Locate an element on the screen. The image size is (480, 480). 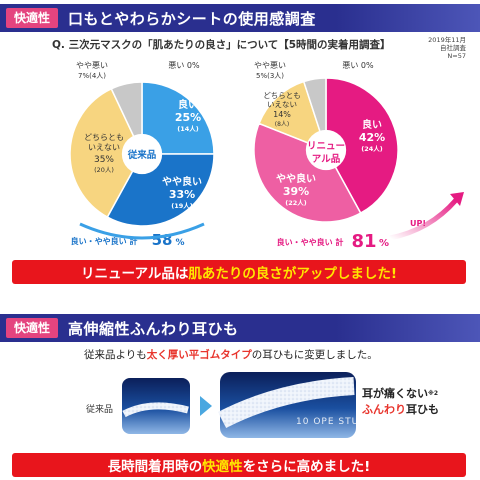
pie0-label-neutral-2: いえない is located at coordinates (104, 147).